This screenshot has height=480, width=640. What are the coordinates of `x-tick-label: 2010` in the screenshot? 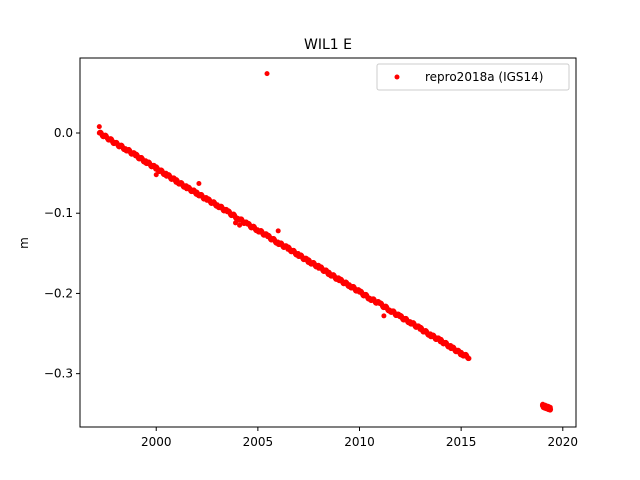 It's located at (359, 442).